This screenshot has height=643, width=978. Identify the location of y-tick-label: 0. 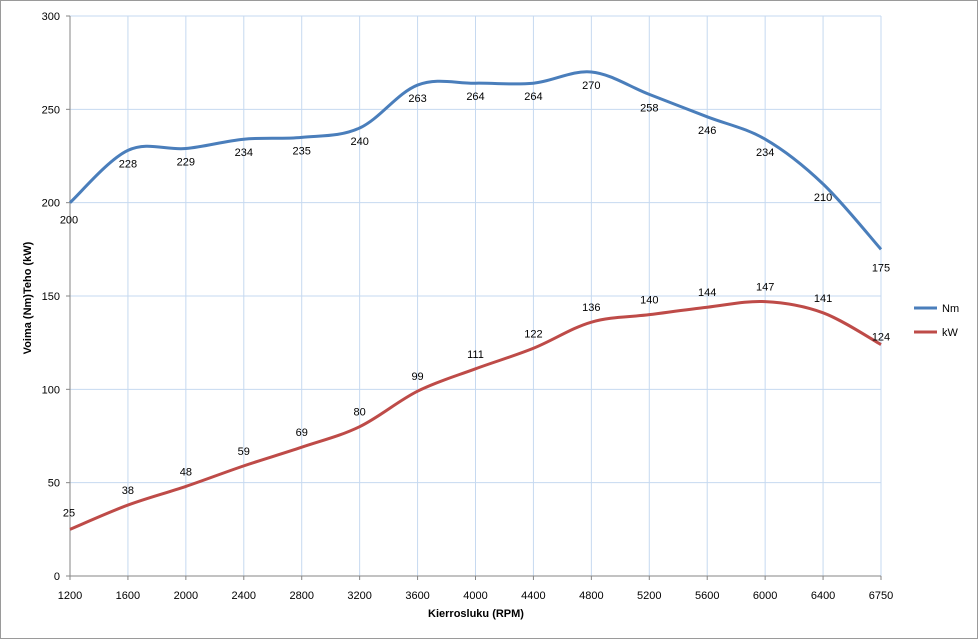
(57, 577).